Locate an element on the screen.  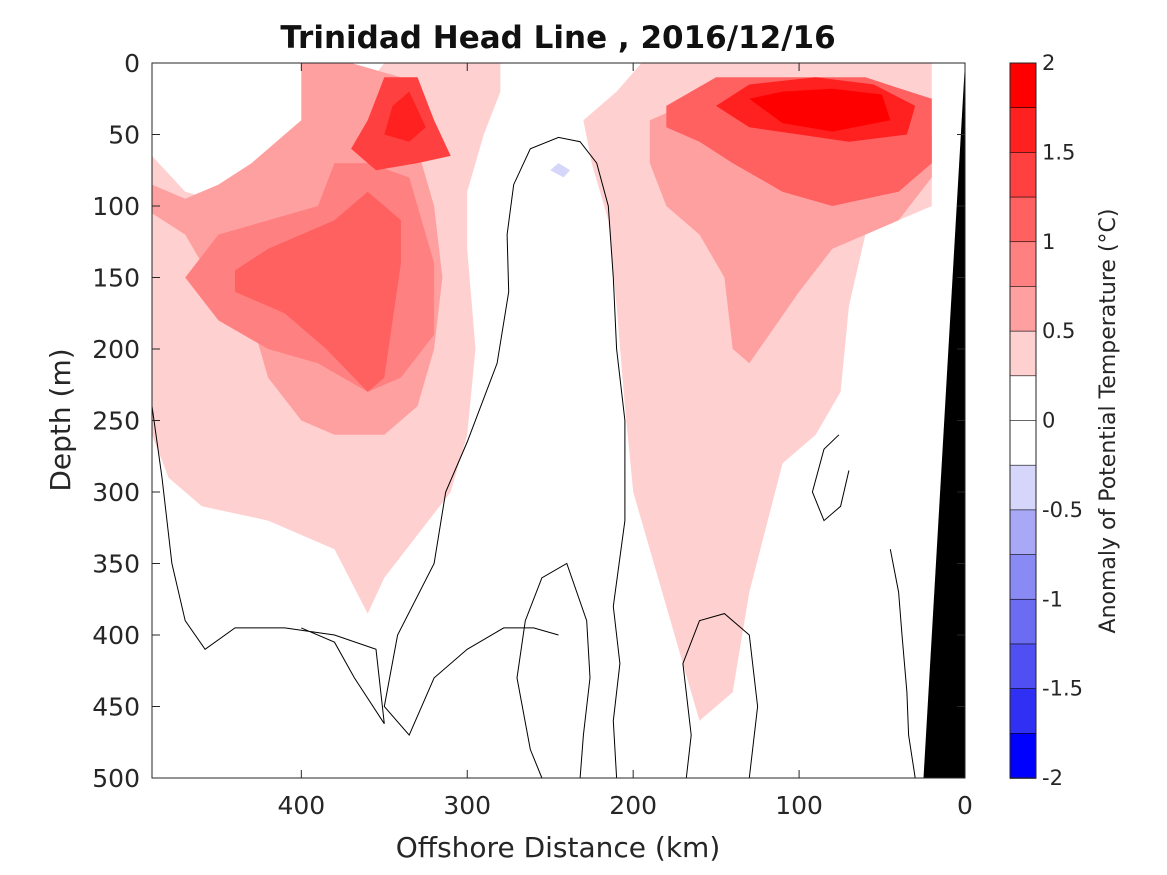
y-axis-label: Depth (m) is located at coordinates (60, 419).